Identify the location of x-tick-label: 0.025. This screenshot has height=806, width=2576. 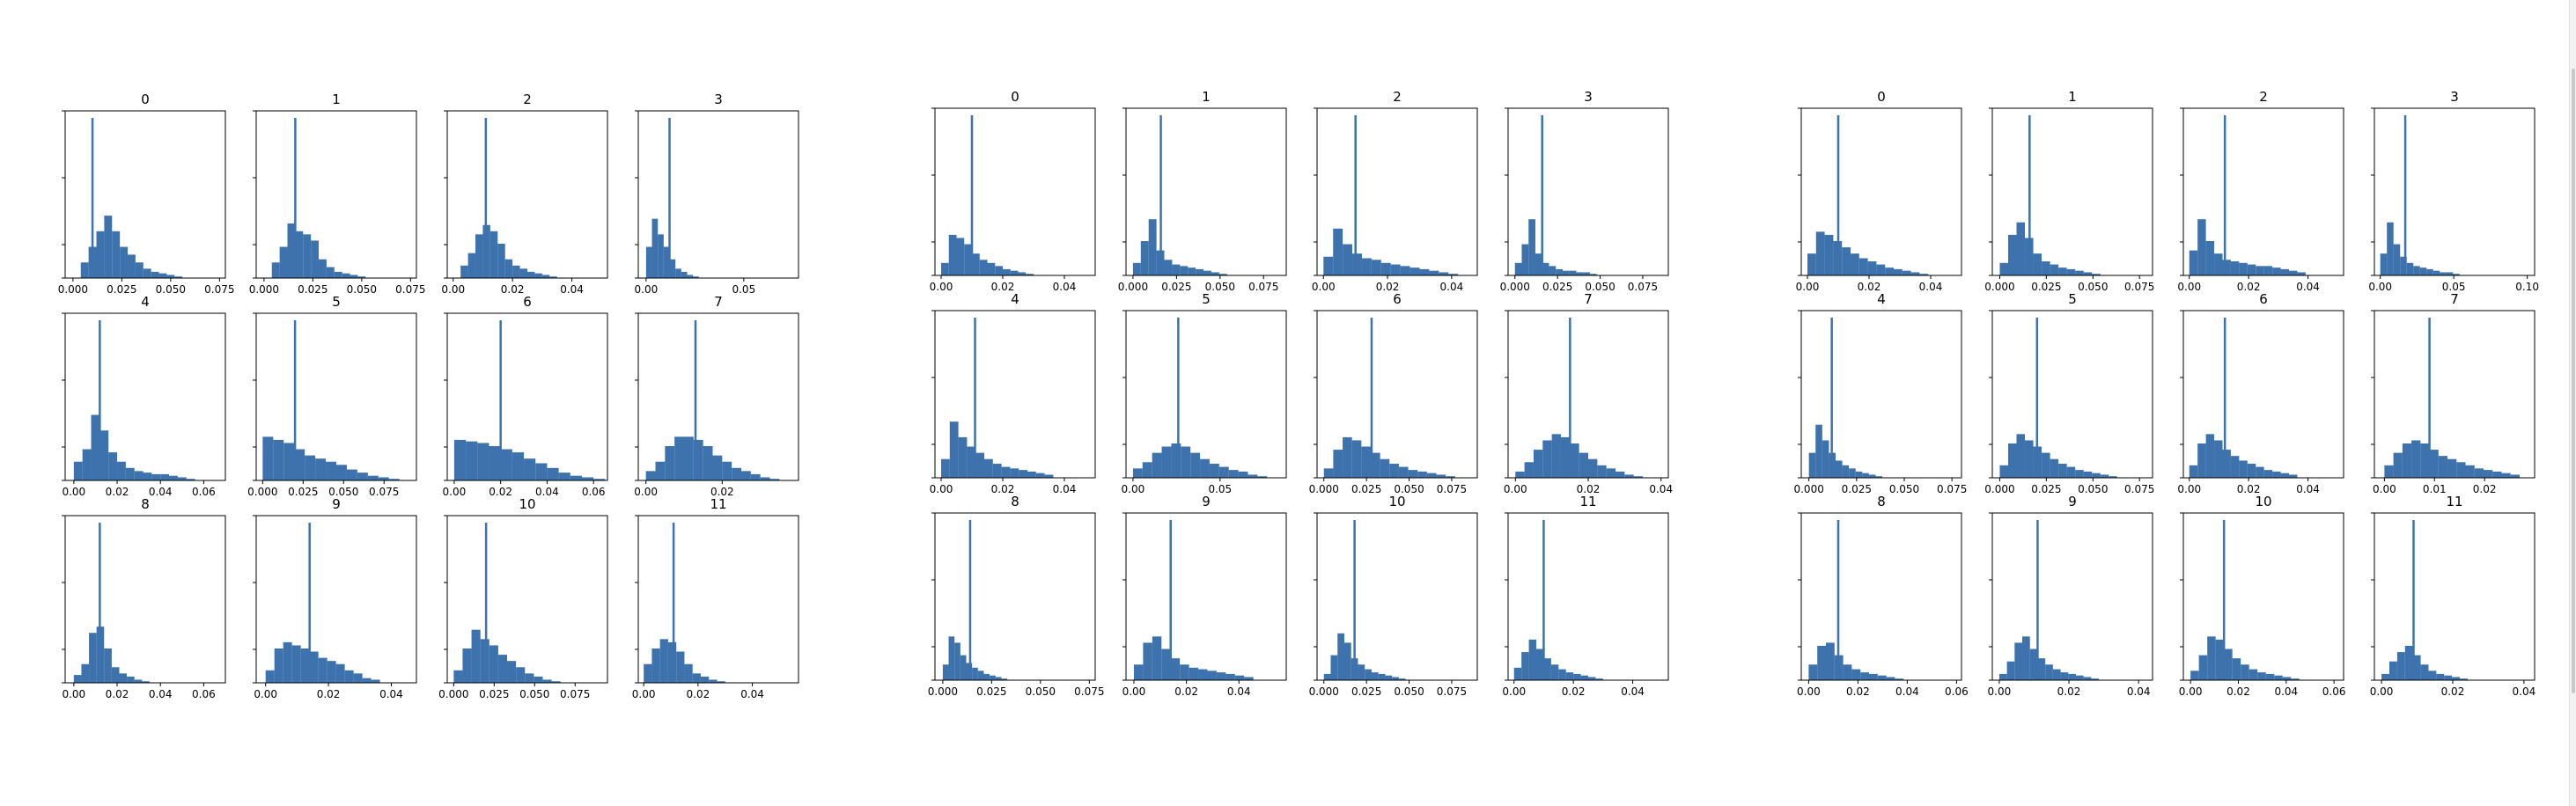
(2046, 287).